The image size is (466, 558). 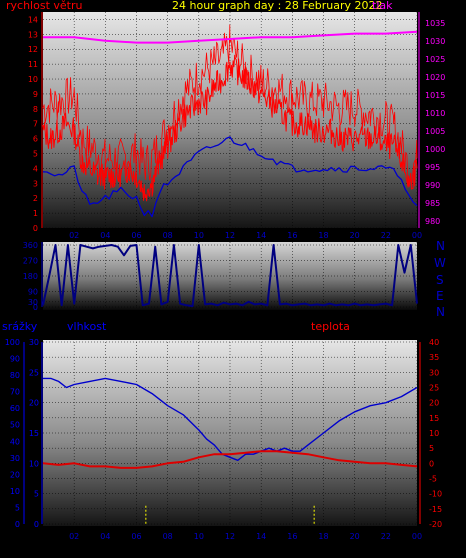 I want to click on y-tick-label-rain: 40, so click(x=15, y=441).